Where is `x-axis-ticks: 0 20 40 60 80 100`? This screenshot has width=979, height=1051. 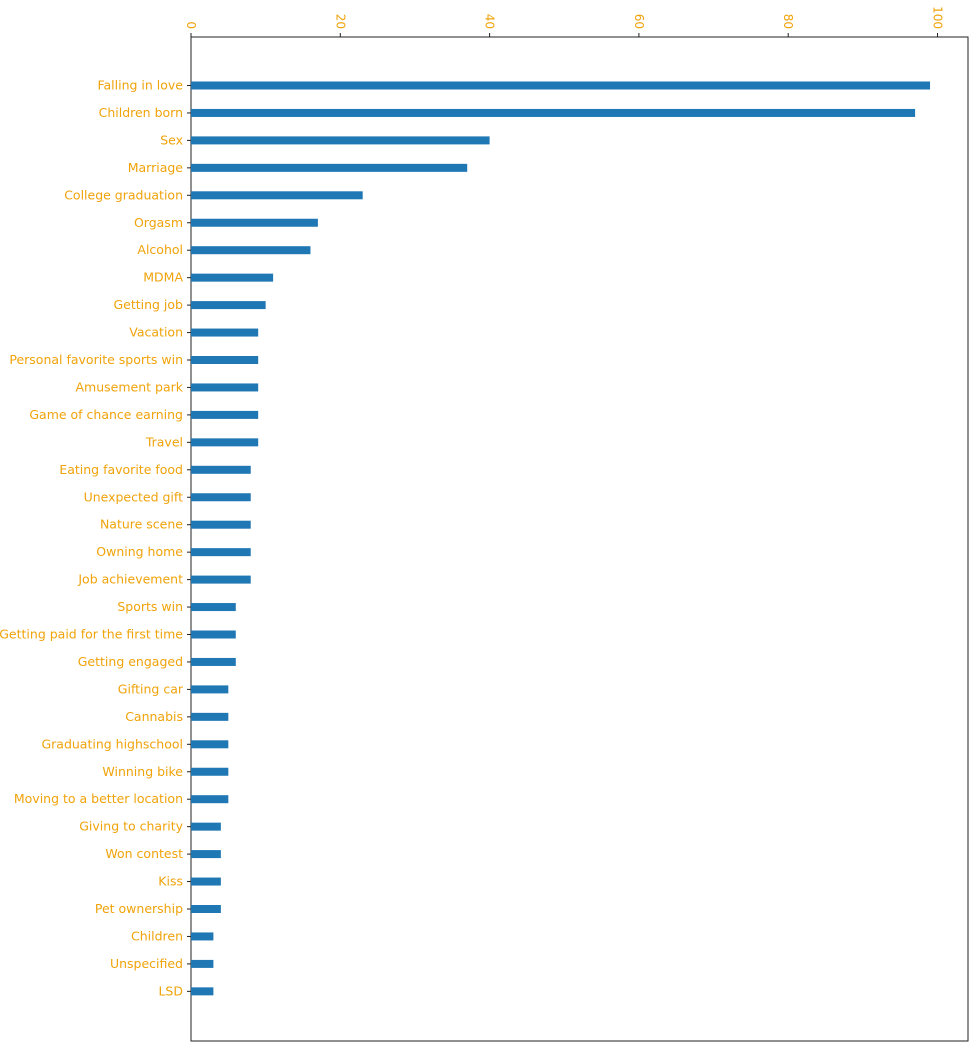 x-axis-ticks: 0 20 40 60 80 100 is located at coordinates (564, 21).